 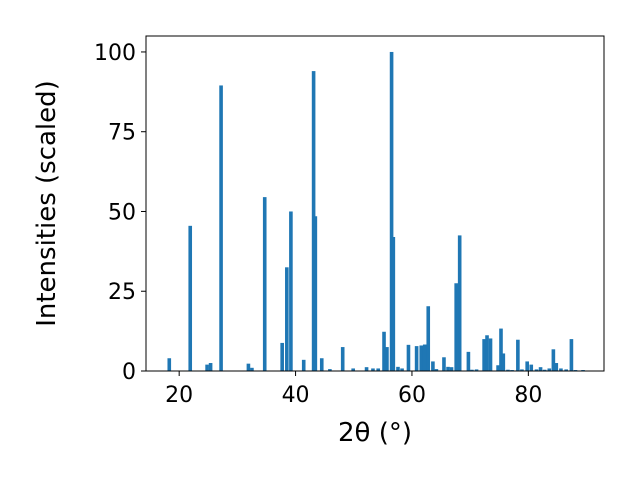 I want to click on y-axis-ticks: 0 25 50 75 100, so click(x=120, y=213).